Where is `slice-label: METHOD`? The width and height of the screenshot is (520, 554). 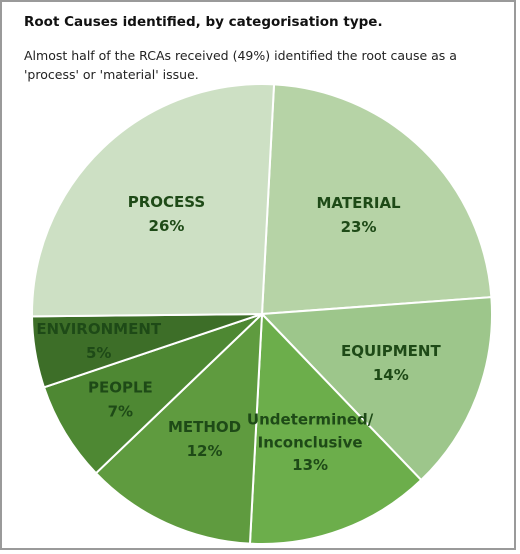
slice-label: METHOD is located at coordinates (204, 427).